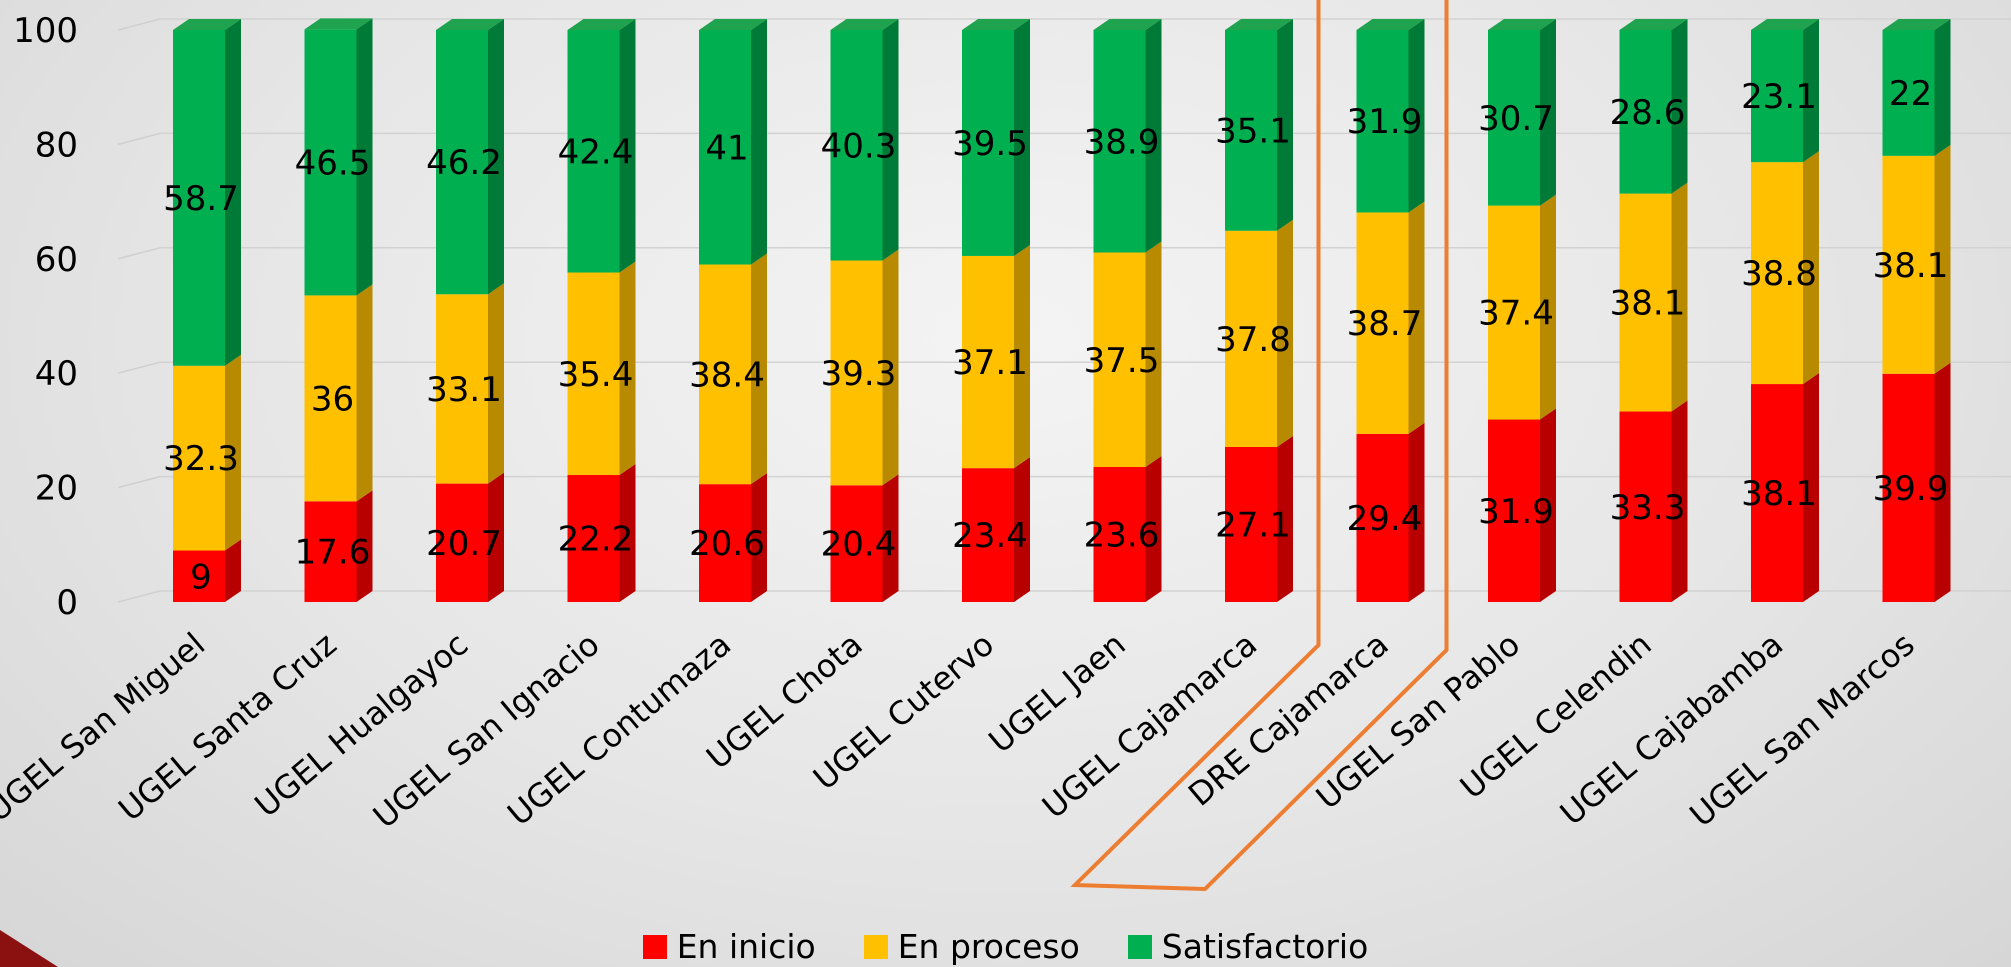 The height and width of the screenshot is (967, 2011). Describe the element at coordinates (201, 459) in the screenshot. I see `data-label: 32.3` at that location.